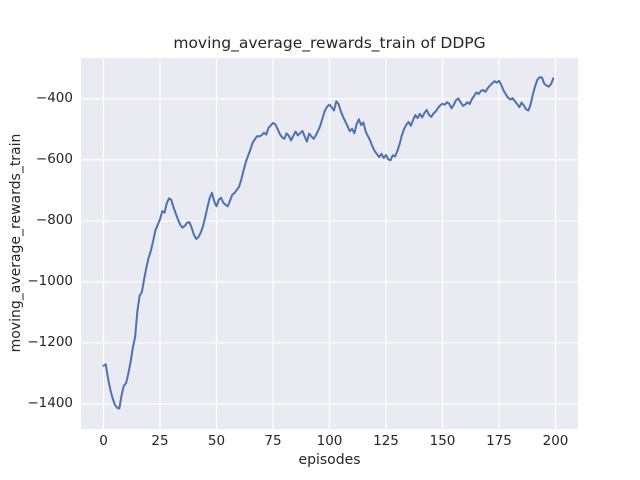 The height and width of the screenshot is (480, 640). I want to click on x-tick-label: 100, so click(329, 441).